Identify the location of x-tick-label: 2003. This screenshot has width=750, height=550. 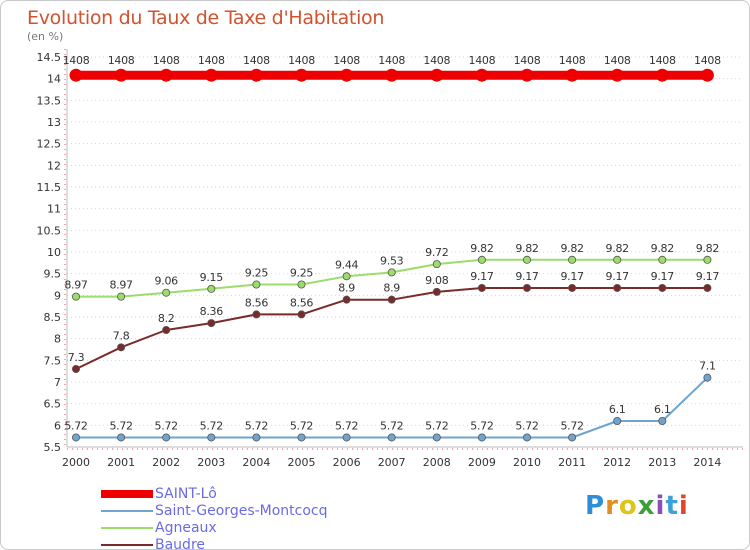
(211, 462).